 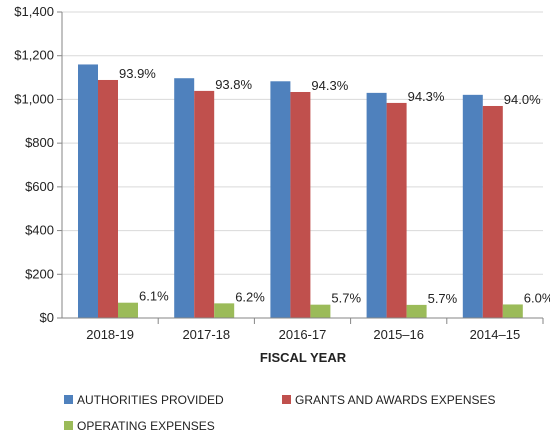 I want to click on y-tick-label: $800, so click(x=39, y=142).